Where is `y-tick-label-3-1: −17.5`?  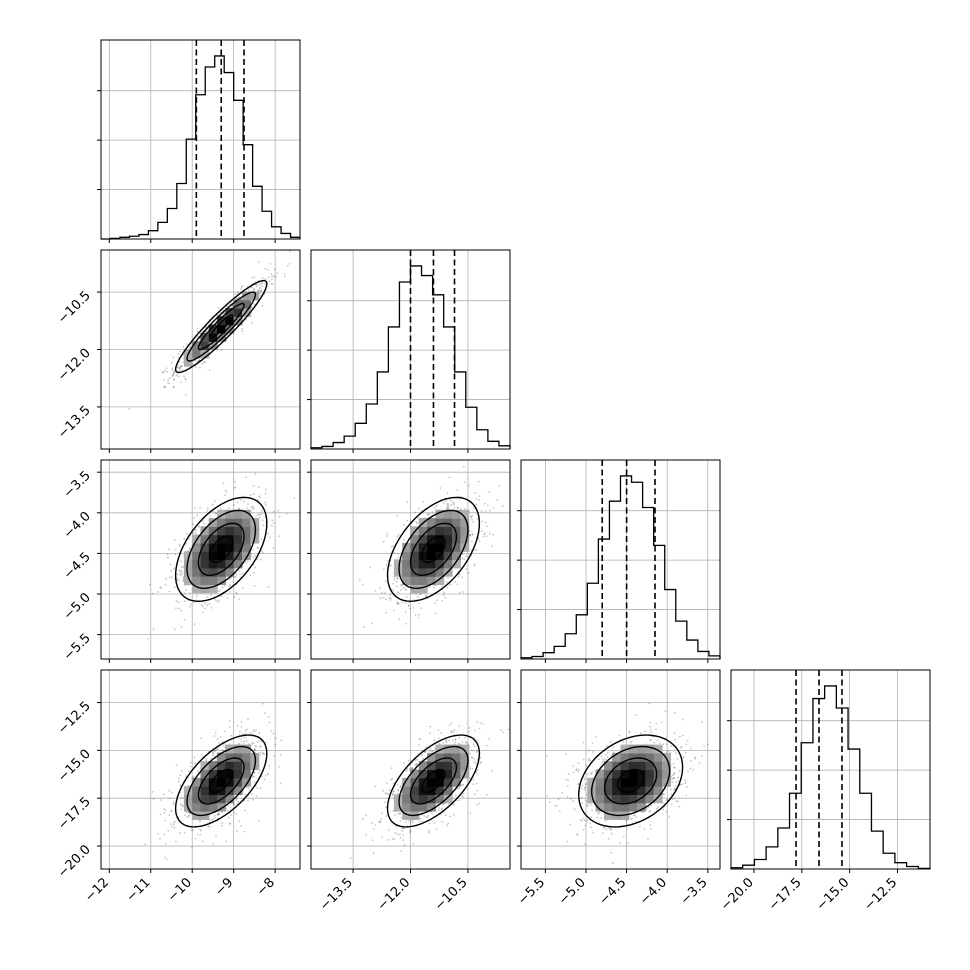 y-tick-label-3-1: −17.5 is located at coordinates (74, 813).